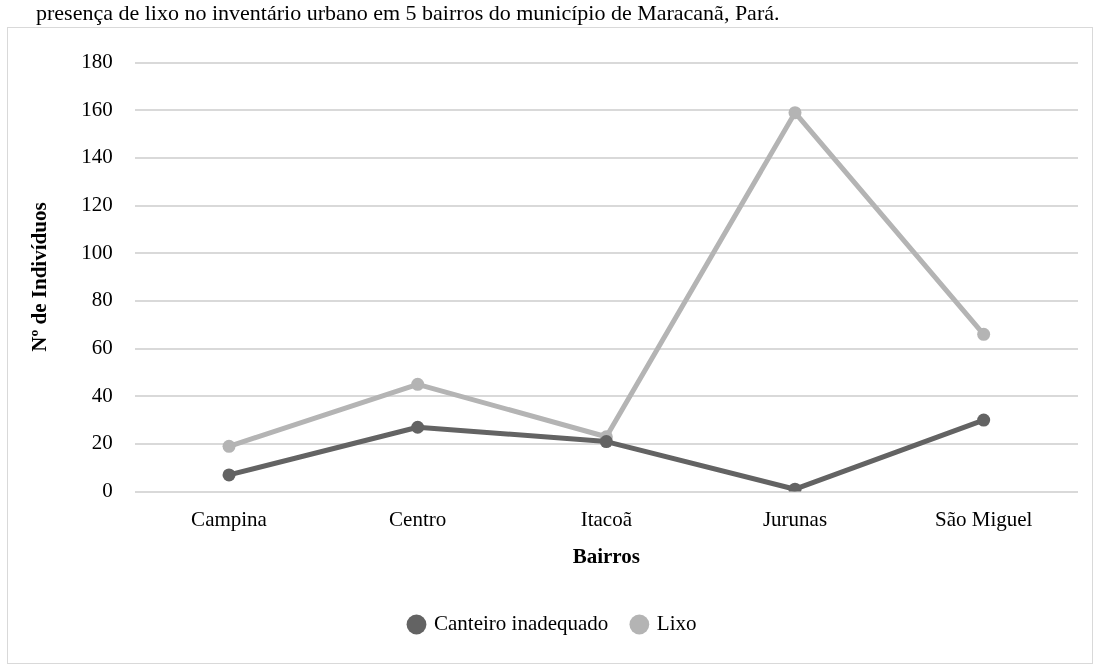 This screenshot has height=664, width=1093. I want to click on y-tick-label: 0, so click(107, 490).